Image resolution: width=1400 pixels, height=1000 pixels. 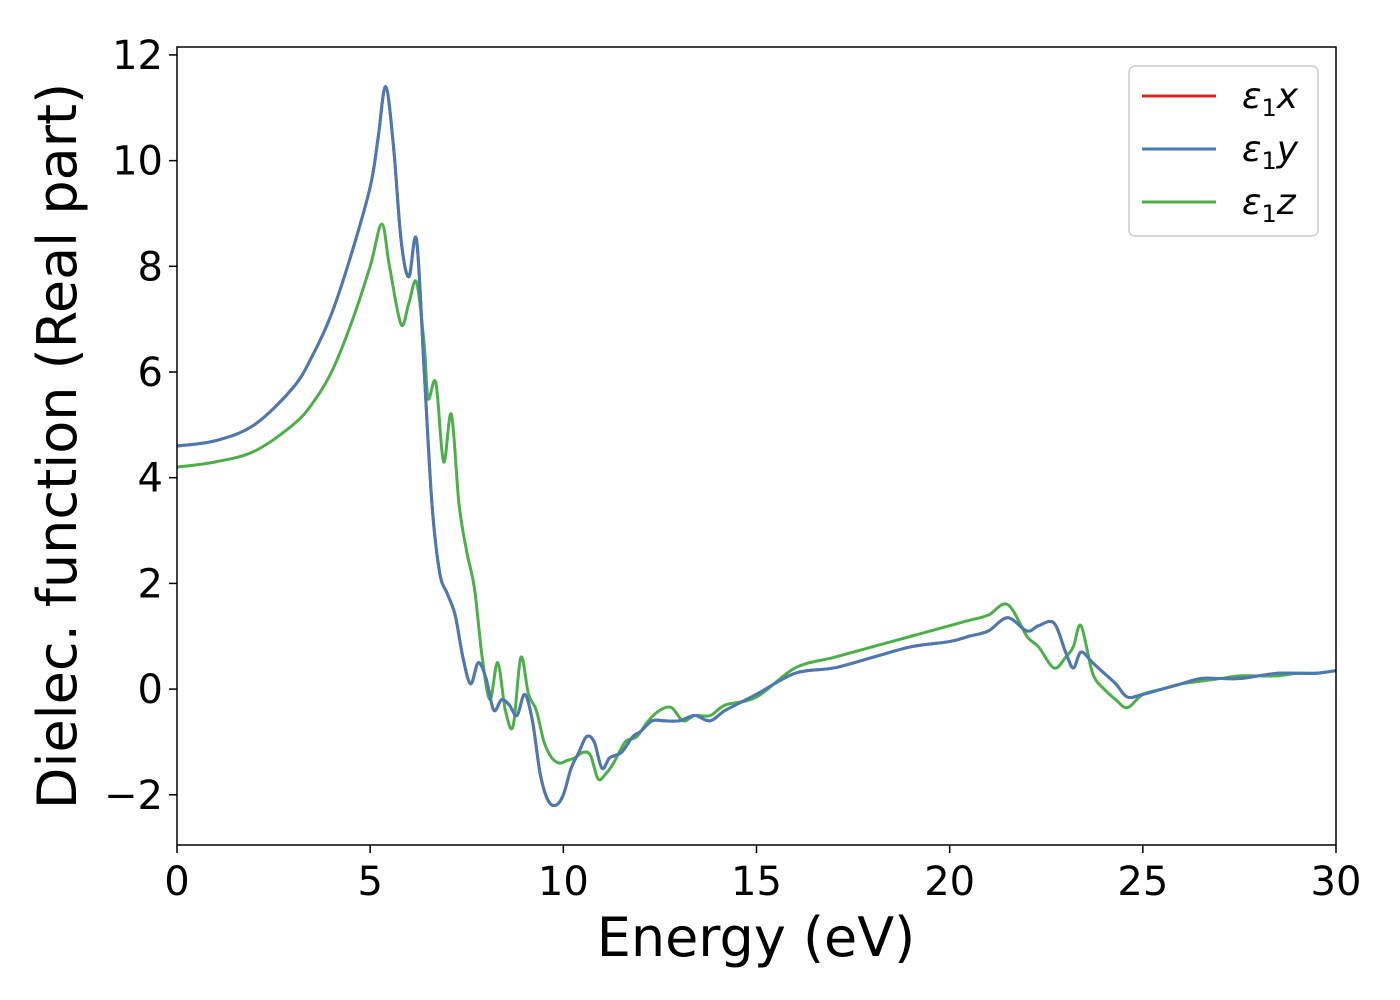 I want to click on x-tick-label: 15, so click(x=756, y=882).